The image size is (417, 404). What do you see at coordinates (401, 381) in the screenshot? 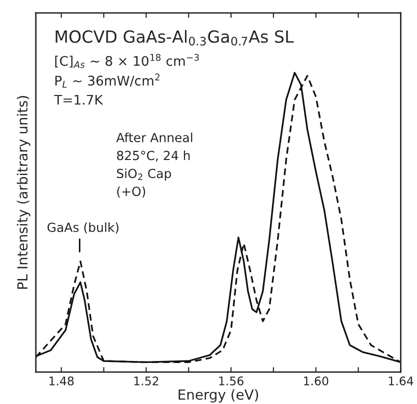
I see `x-tick-label: 1.64` at bounding box center [401, 381].